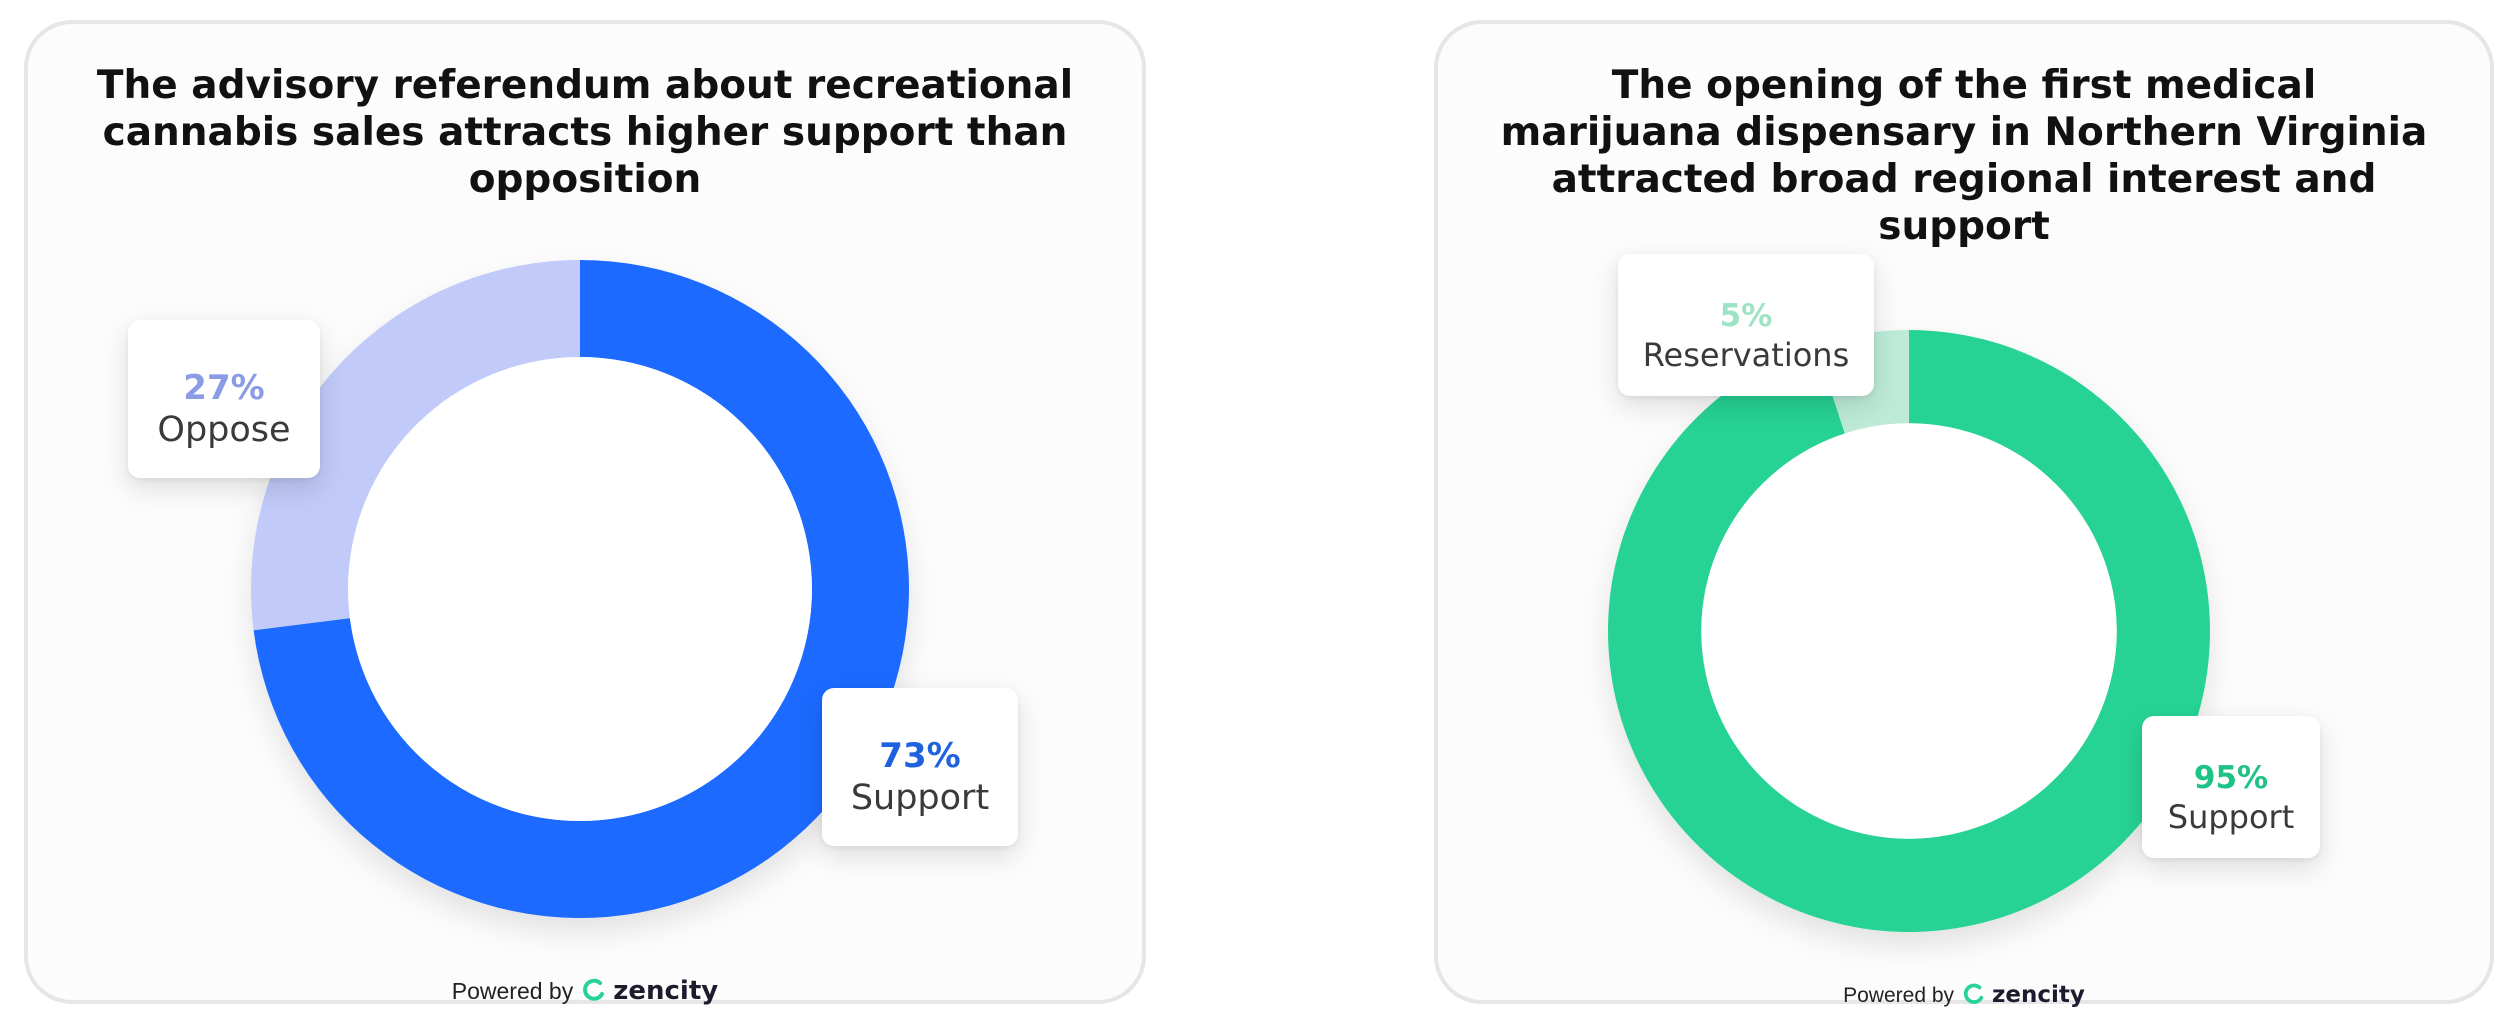 The height and width of the screenshot is (1026, 2516). Describe the element at coordinates (224, 430) in the screenshot. I see `oppose-category-label: Oppose` at that location.